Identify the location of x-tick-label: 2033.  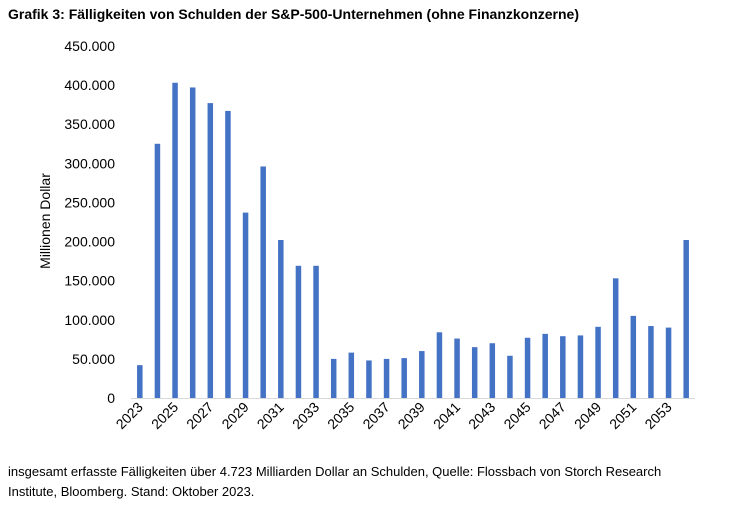
(305, 415).